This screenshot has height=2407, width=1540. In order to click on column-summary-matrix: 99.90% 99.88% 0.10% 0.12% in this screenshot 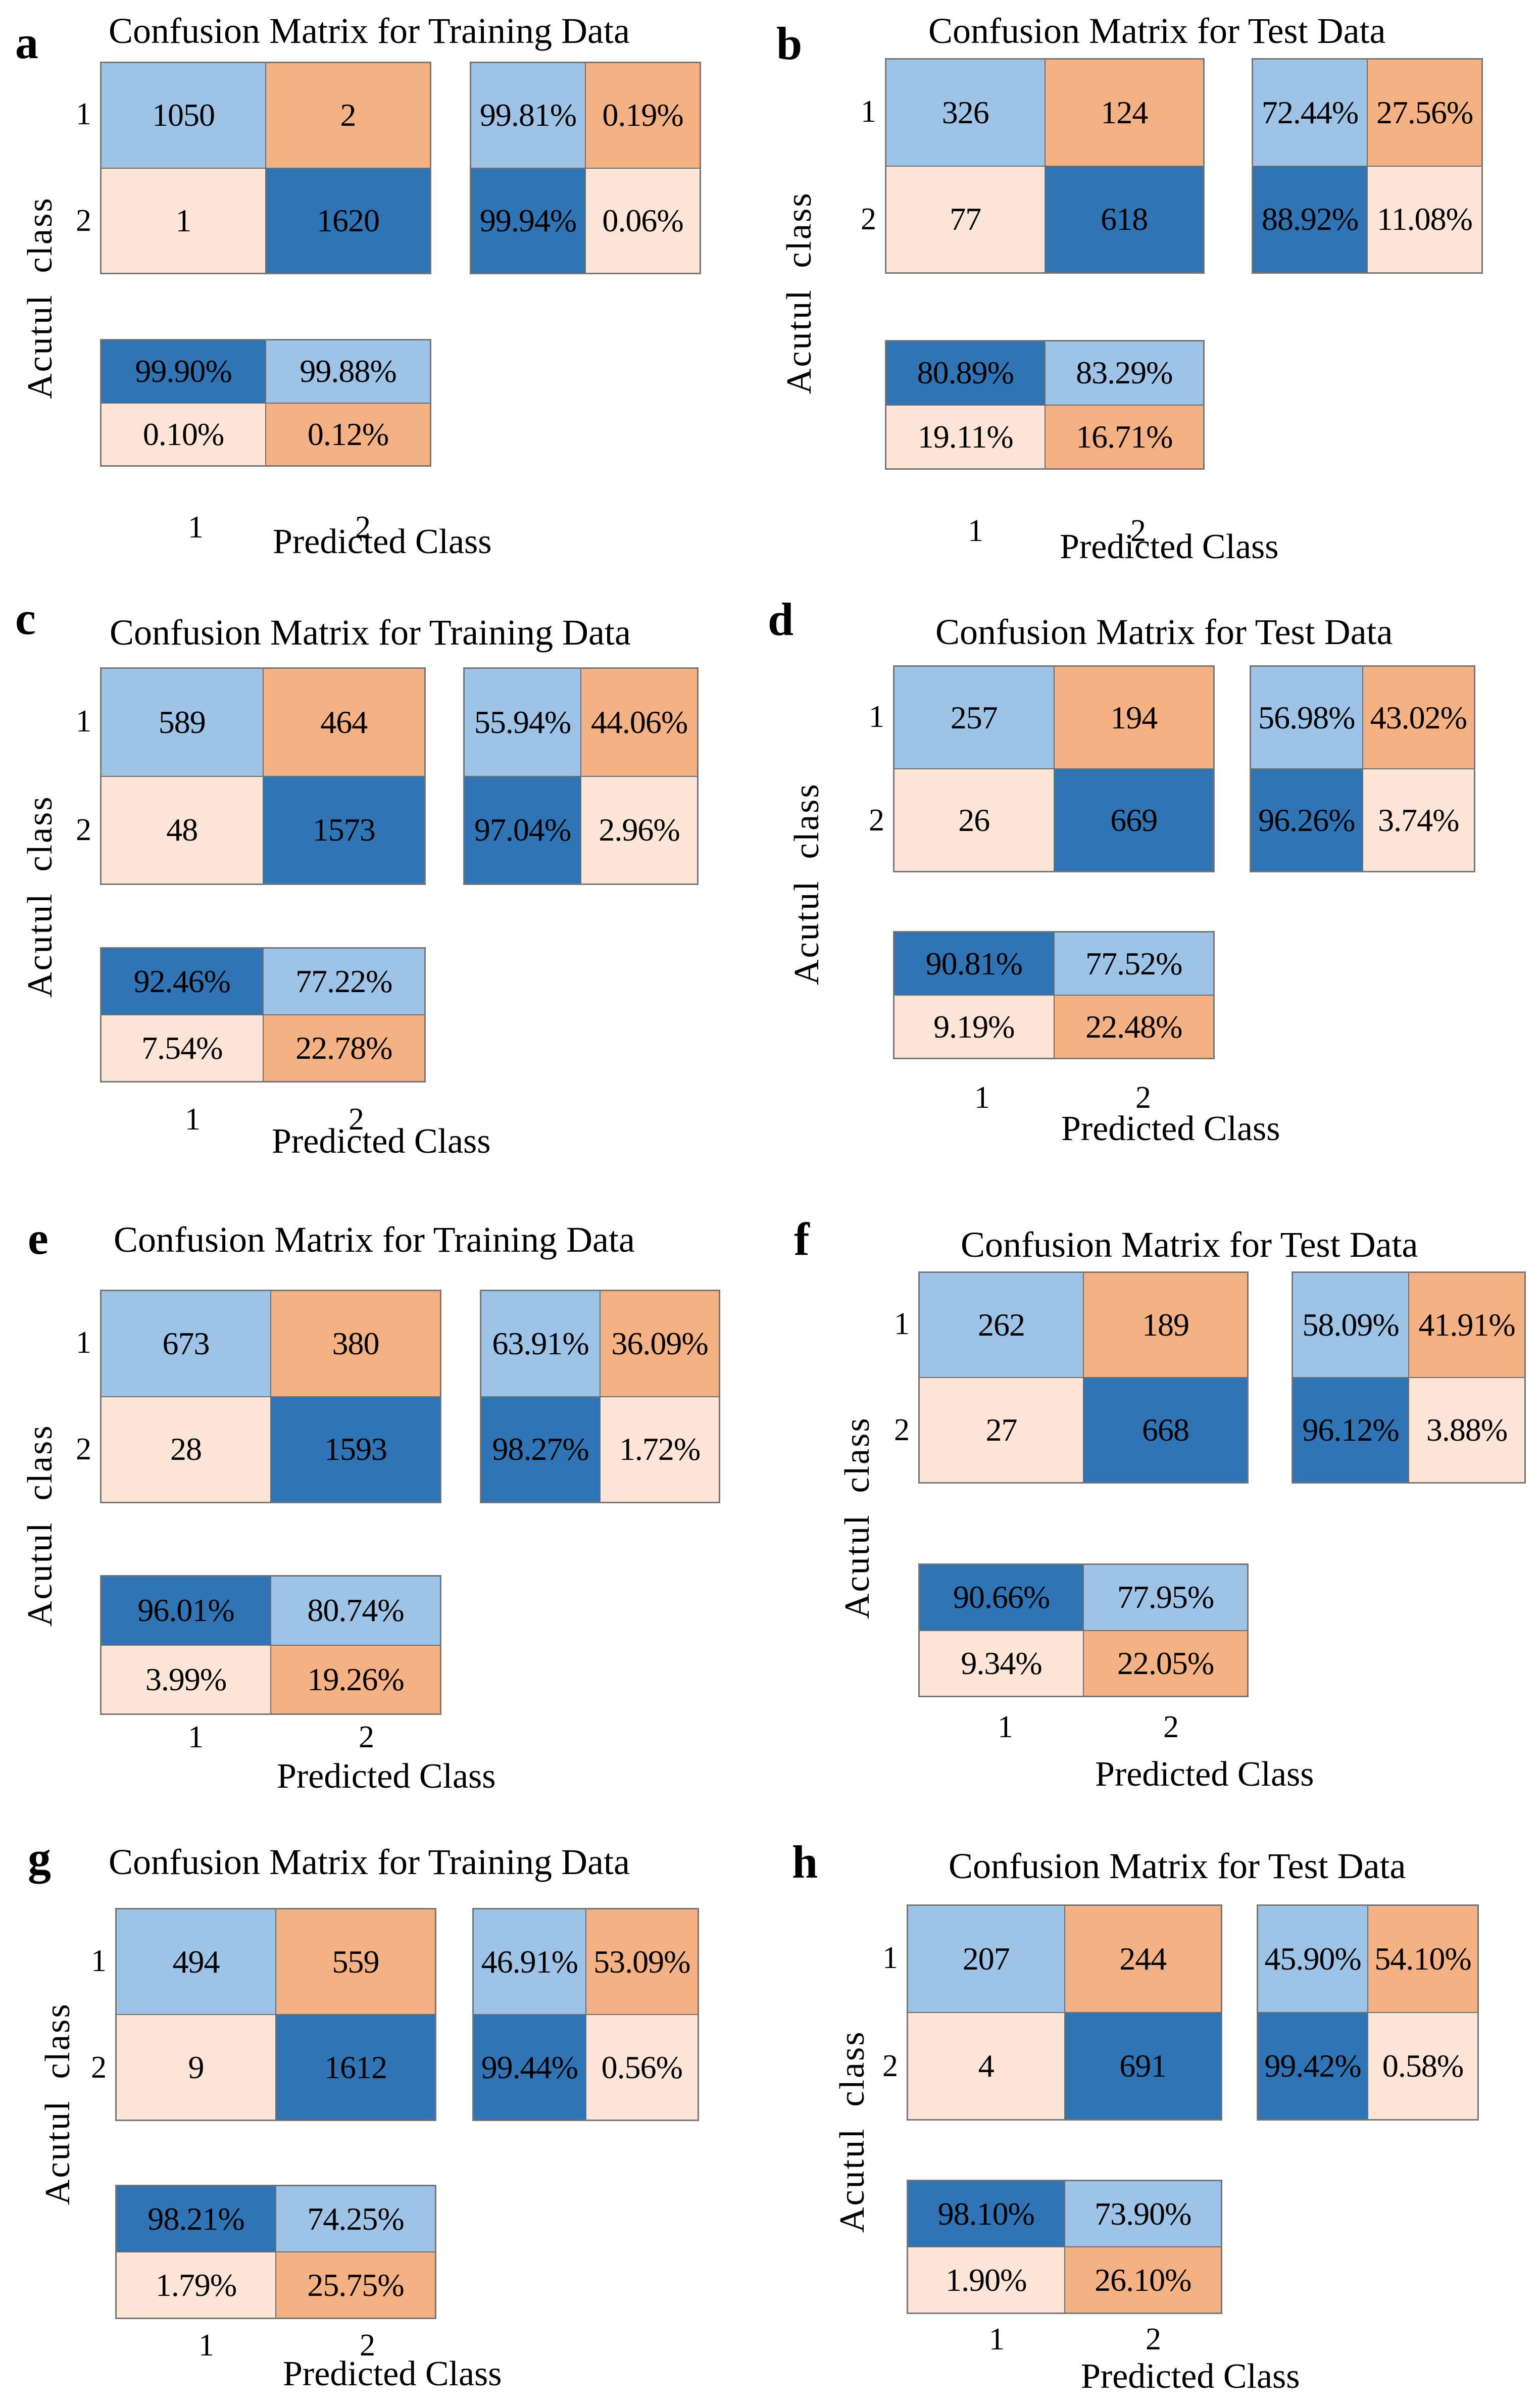, I will do `click(265, 403)`.